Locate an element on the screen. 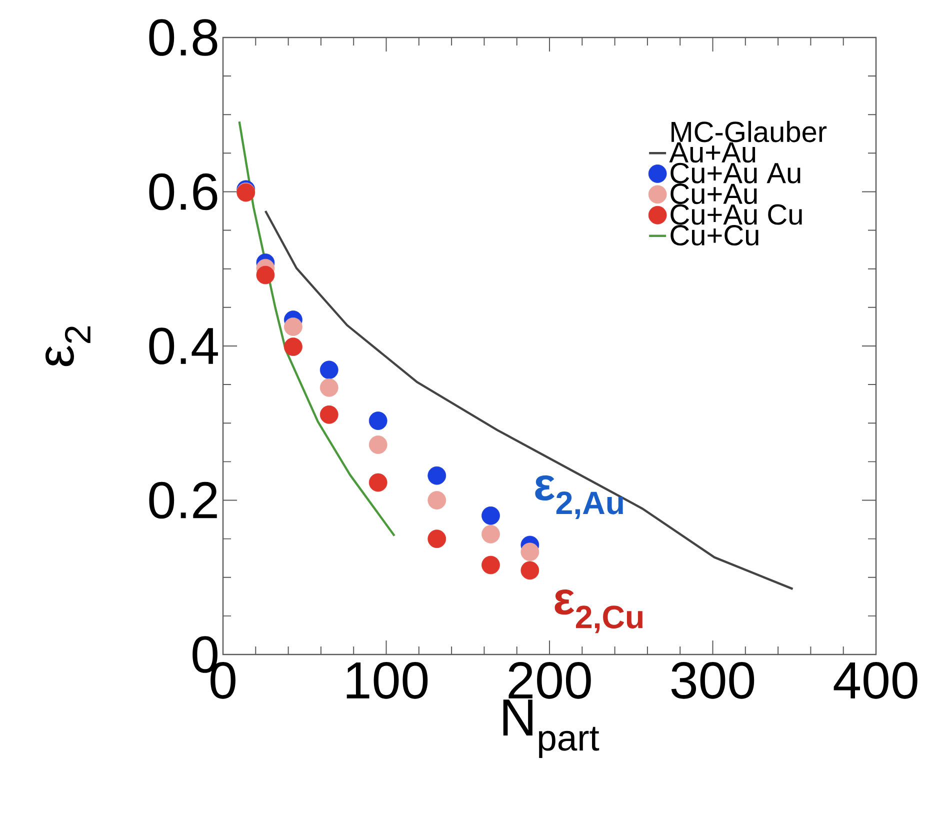 The image size is (949, 815). x-tick-label: 200 is located at coordinates (549, 680).